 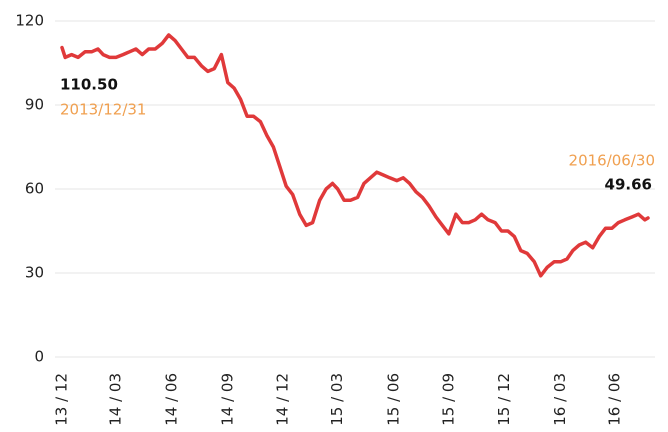 What do you see at coordinates (227, 399) in the screenshot?
I see `x-tick-label: 14 / 09` at bounding box center [227, 399].